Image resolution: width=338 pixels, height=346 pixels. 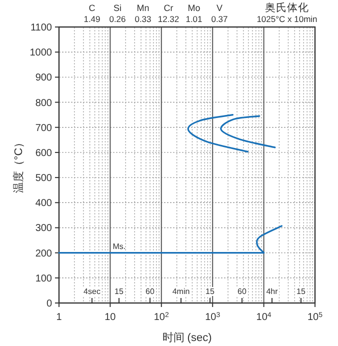 I want to click on text: 1.49, so click(x=92, y=19).